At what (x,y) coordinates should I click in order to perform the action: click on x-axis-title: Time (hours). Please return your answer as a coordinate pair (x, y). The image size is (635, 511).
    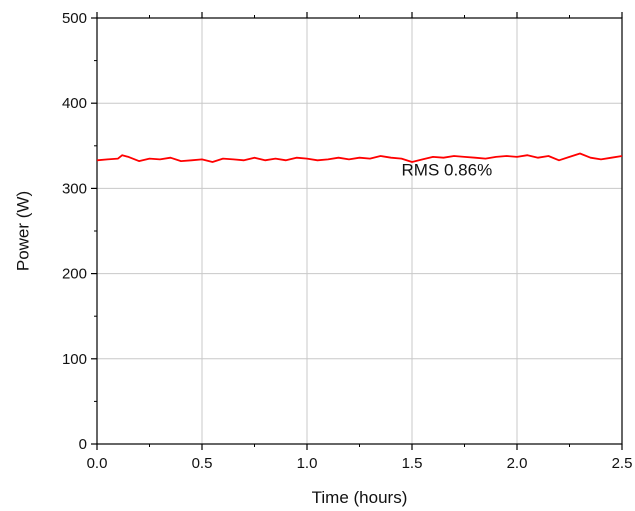
    Looking at the image, I should click on (360, 497).